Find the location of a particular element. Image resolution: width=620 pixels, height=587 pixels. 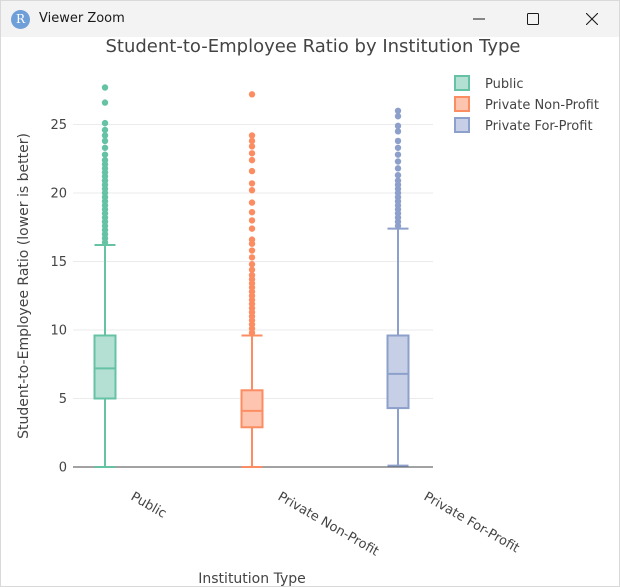

minimize-icon is located at coordinates (479, 19).